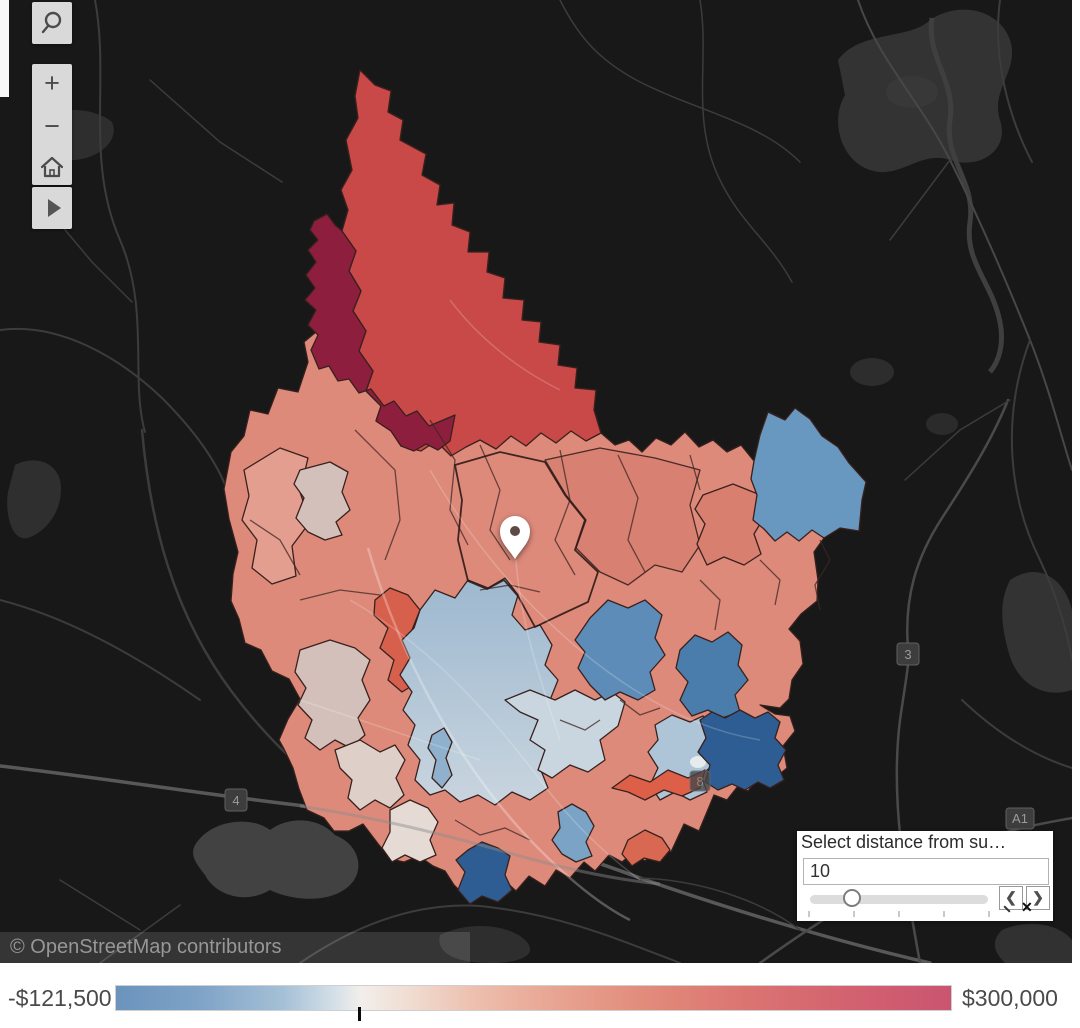  What do you see at coordinates (742, 750) in the screenshot?
I see `map-region-navy-east` at bounding box center [742, 750].